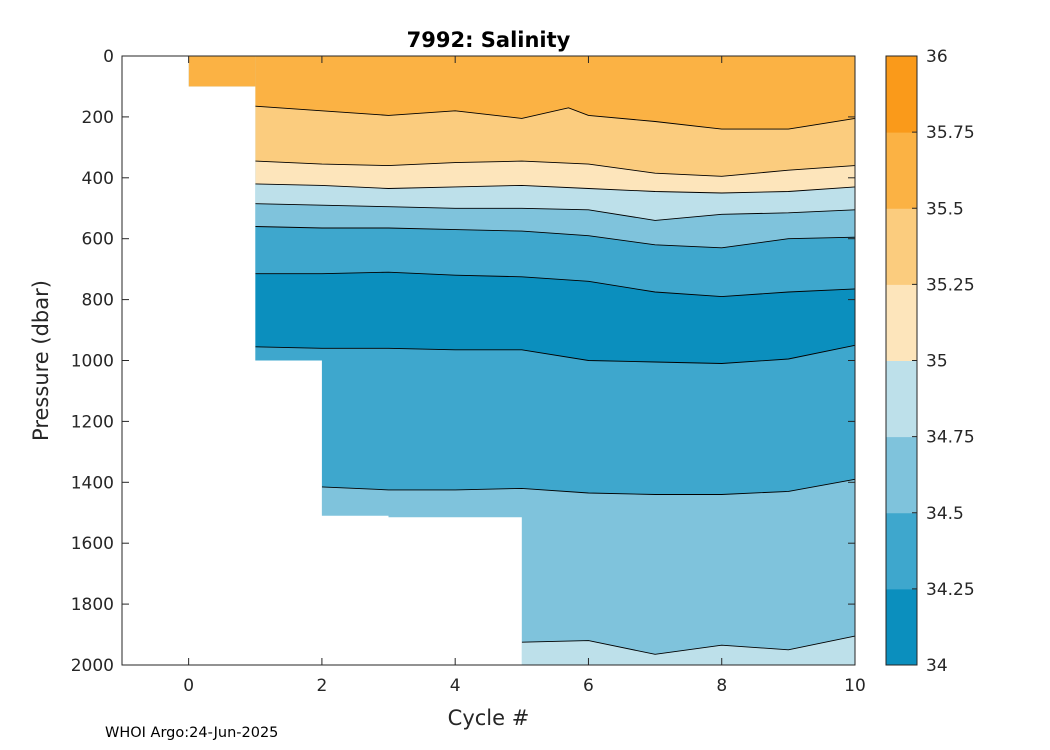  Describe the element at coordinates (455, 686) in the screenshot. I see `x-tick-label: 4` at that location.